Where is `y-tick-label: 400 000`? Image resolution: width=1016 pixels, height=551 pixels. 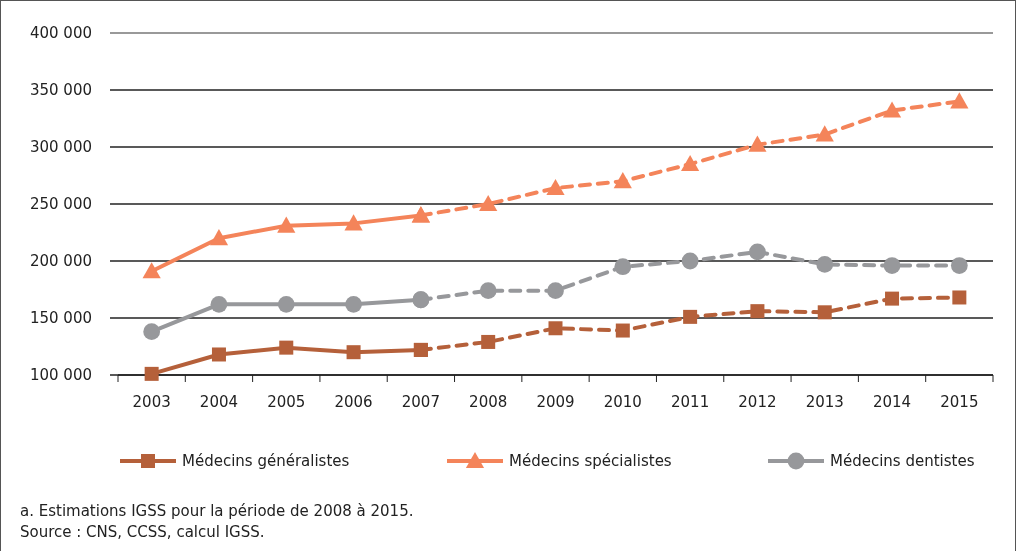 y-tick-label: 400 000 is located at coordinates (60, 33).